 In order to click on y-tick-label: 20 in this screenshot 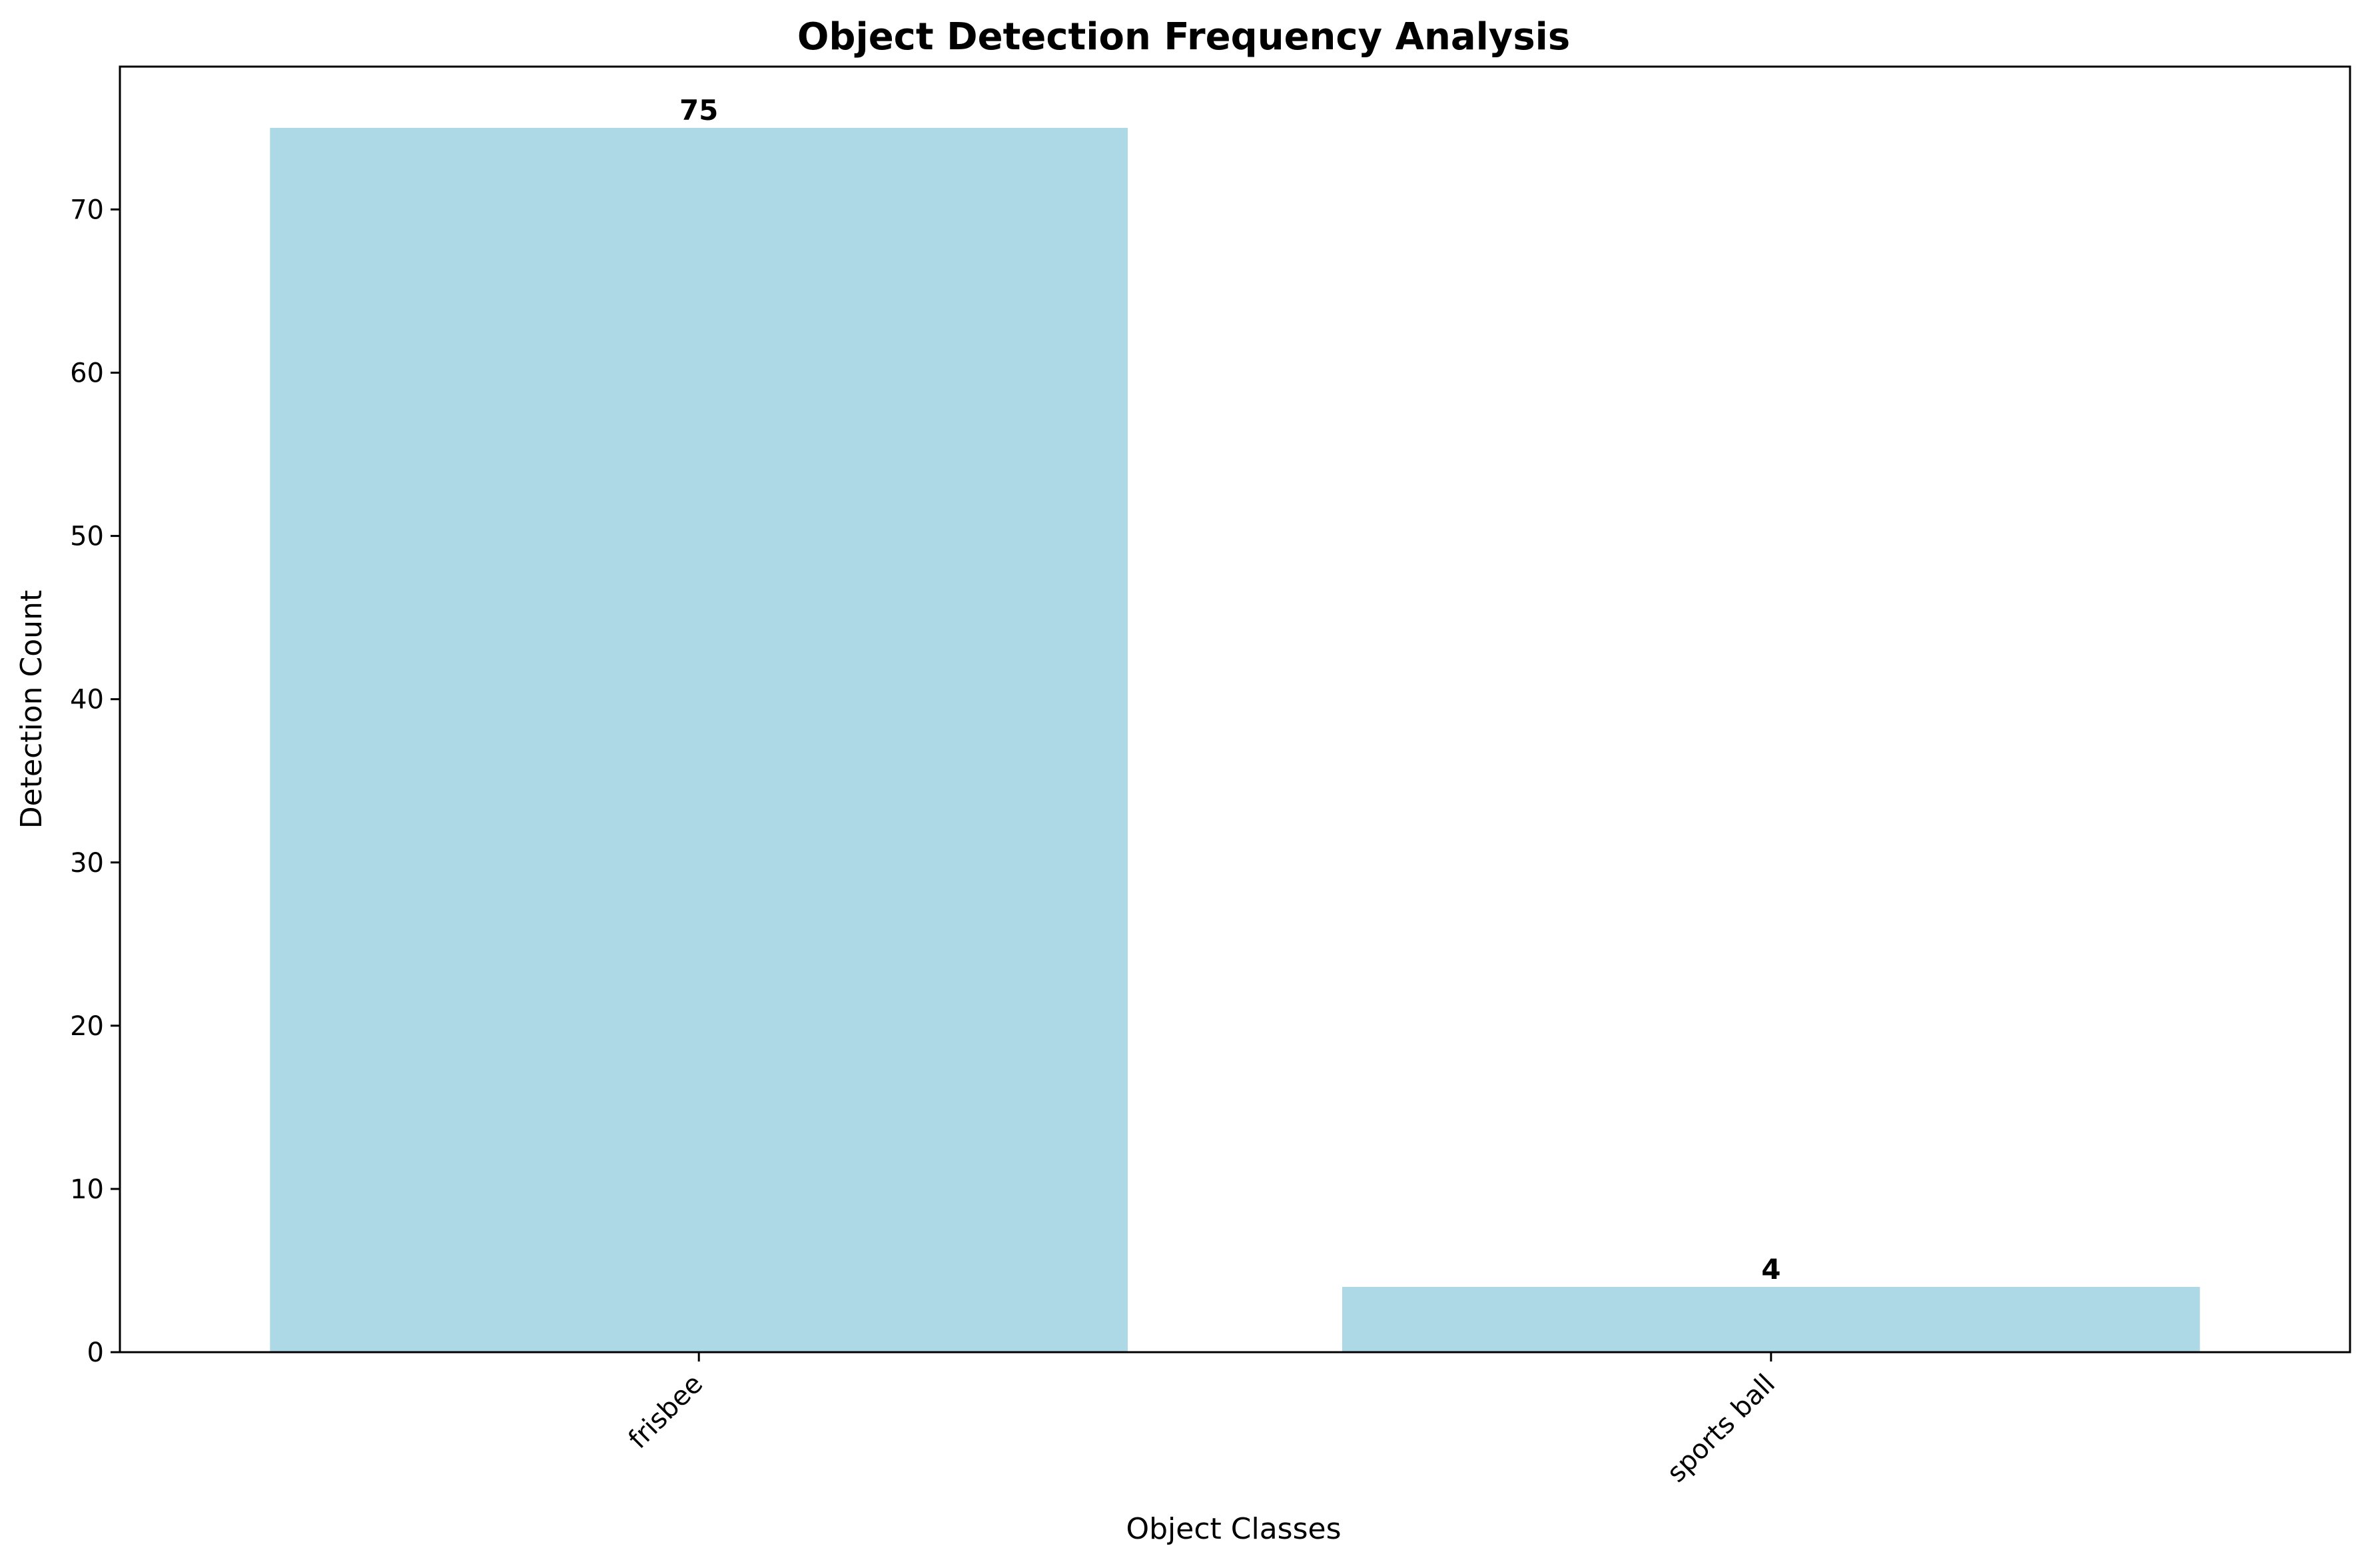, I will do `click(87, 1026)`.